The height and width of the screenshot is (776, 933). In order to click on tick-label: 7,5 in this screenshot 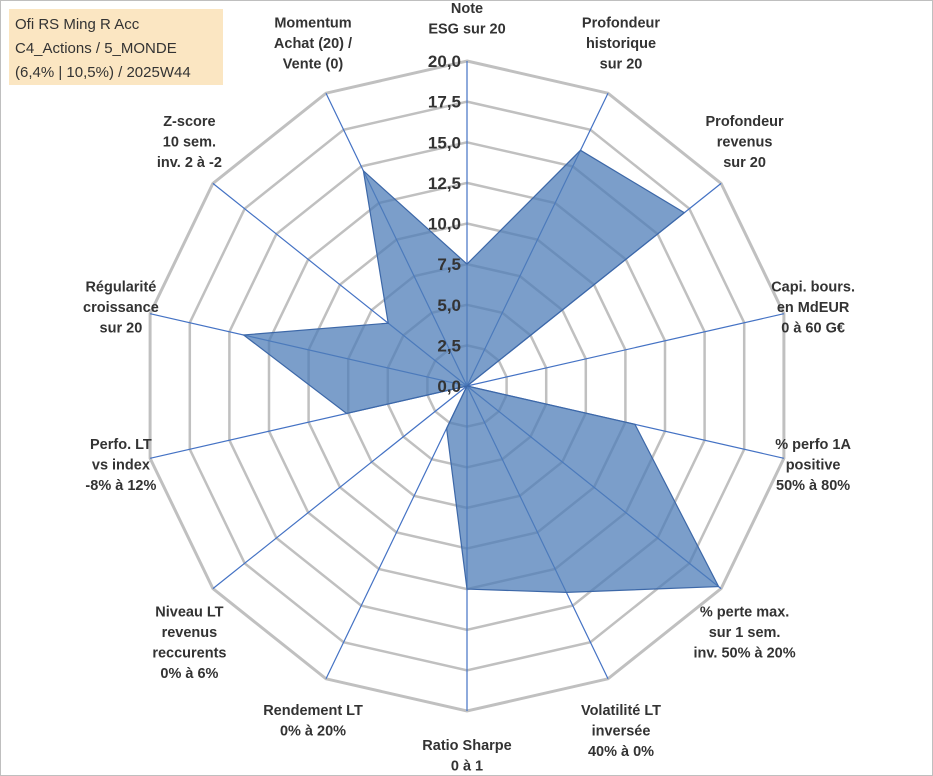, I will do `click(449, 264)`.